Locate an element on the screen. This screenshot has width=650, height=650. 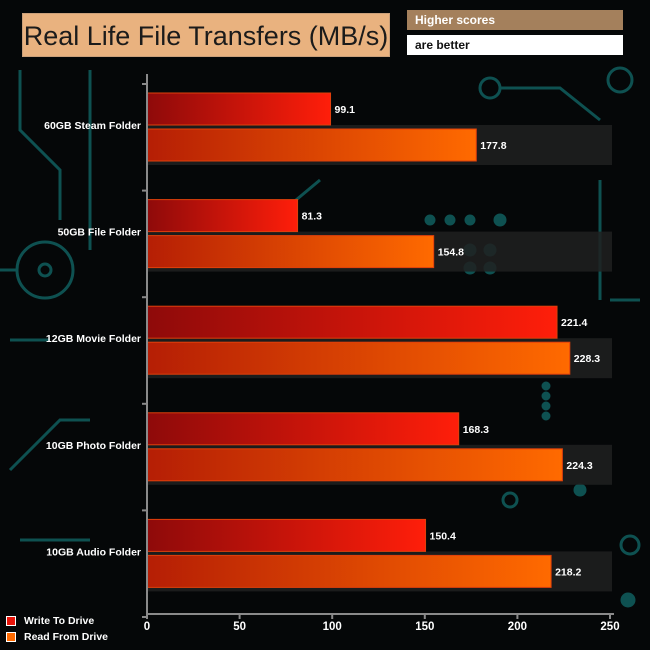
legend-item-read: Read From Drive is located at coordinates (57, 637).